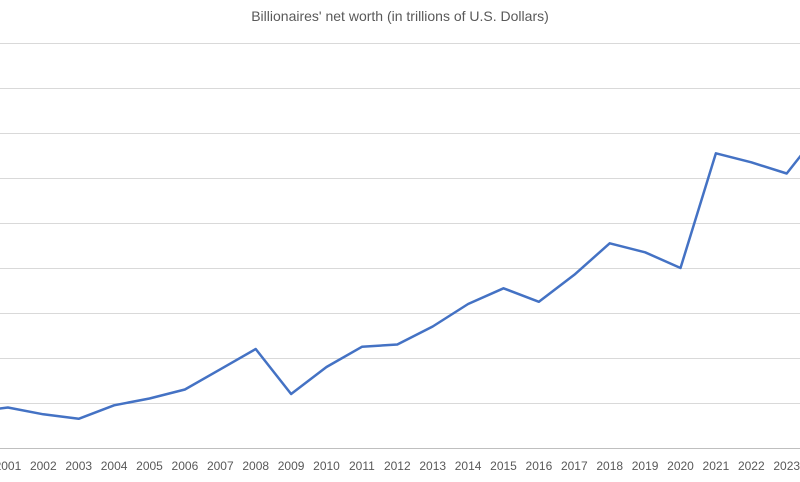 The image size is (800, 482). What do you see at coordinates (291, 466) in the screenshot?
I see `x-tick-label: 2009` at bounding box center [291, 466].